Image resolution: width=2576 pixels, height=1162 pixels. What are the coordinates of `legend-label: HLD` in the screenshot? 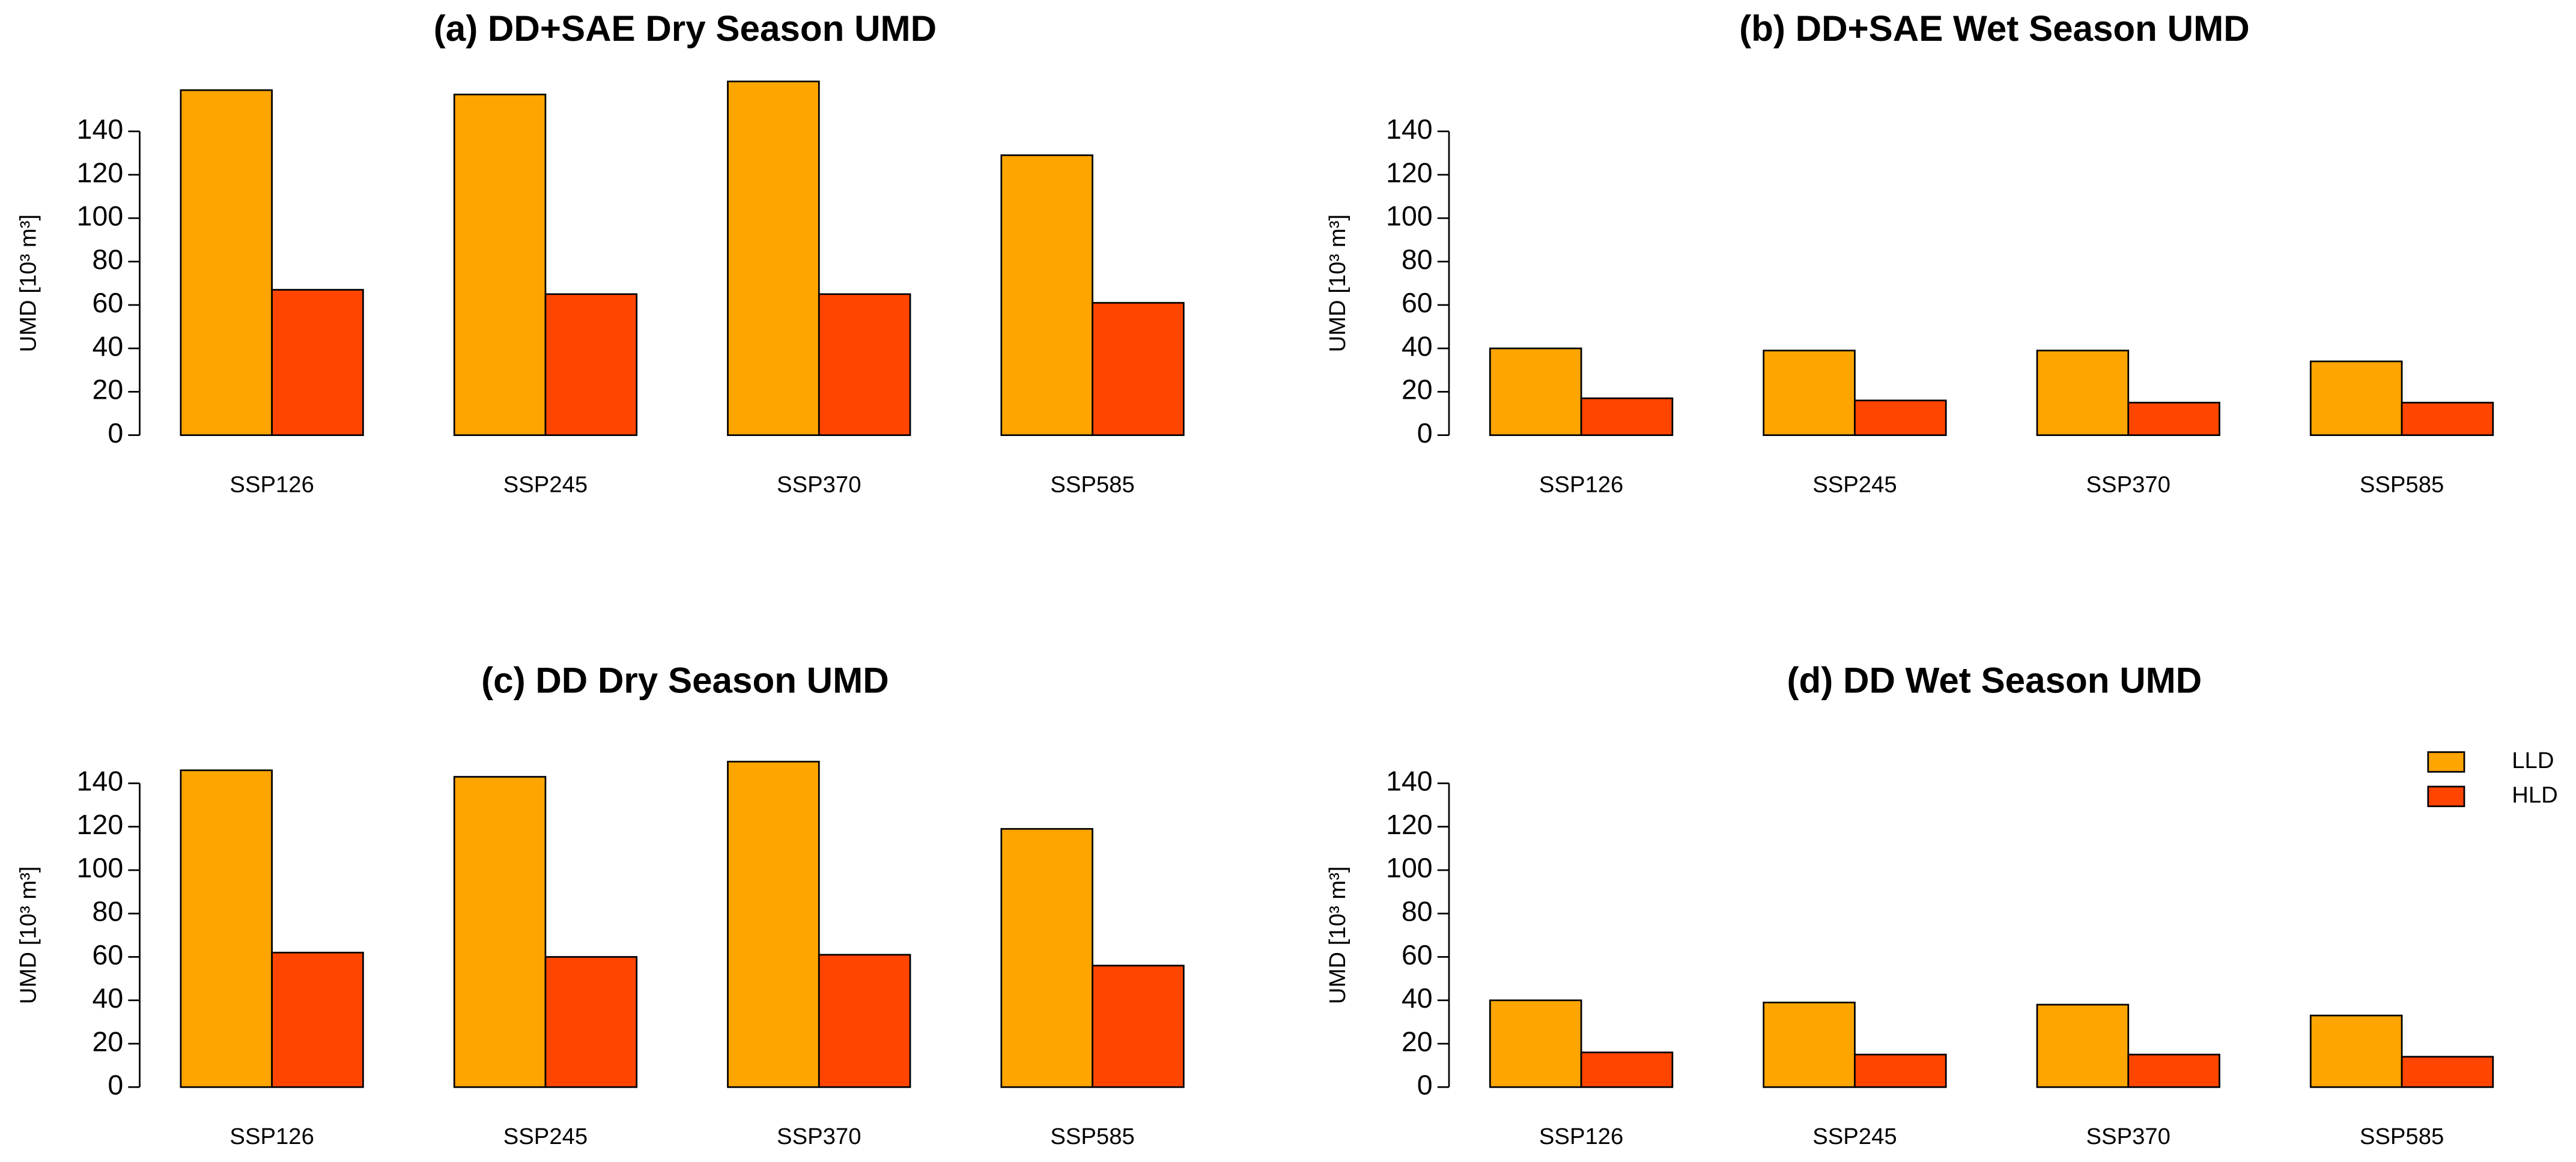 It's located at (2535, 795).